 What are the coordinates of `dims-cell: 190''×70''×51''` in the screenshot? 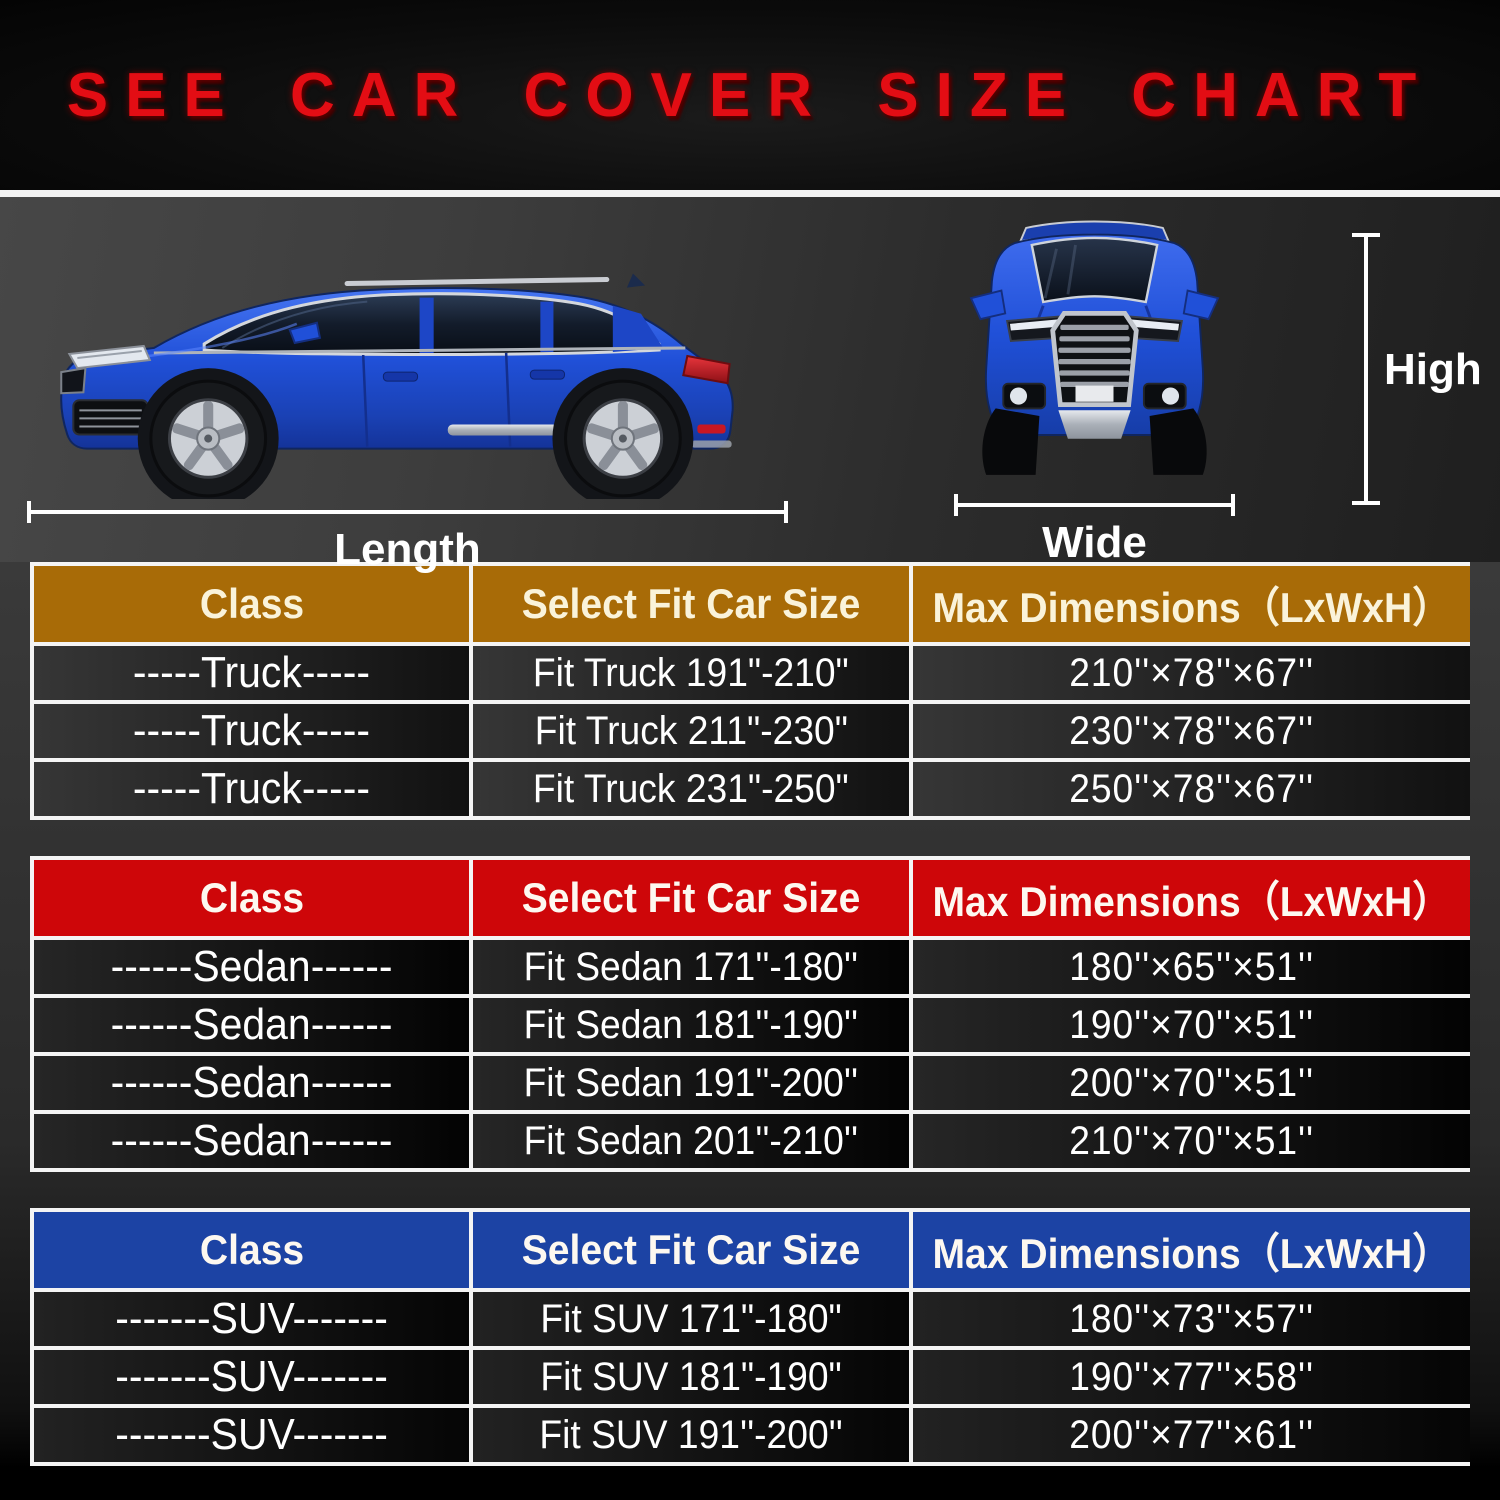 It's located at (1191, 1025).